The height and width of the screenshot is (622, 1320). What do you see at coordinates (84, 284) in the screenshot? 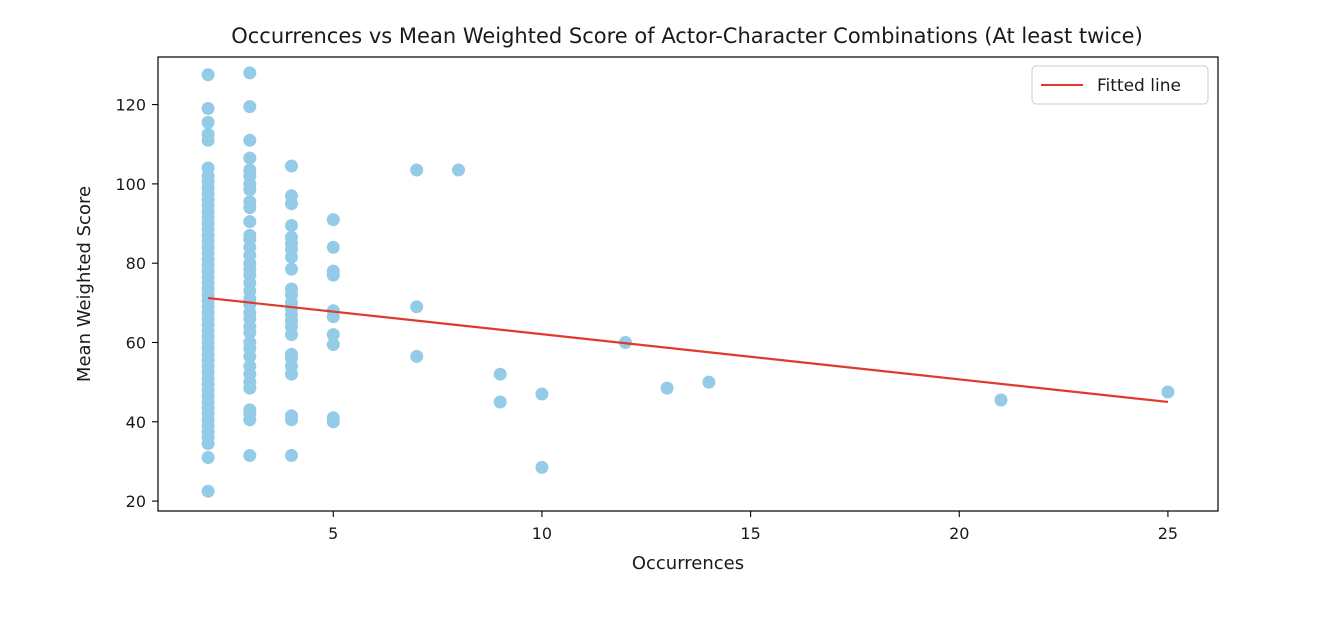
I see `y-axis-label: Mean Weighted Score` at bounding box center [84, 284].